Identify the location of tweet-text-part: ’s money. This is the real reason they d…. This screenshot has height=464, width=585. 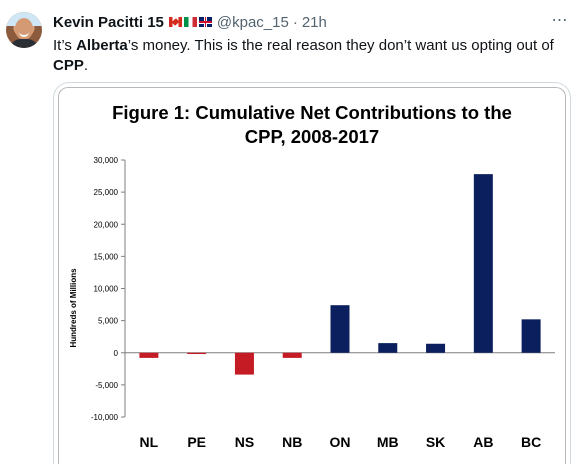
(340, 45).